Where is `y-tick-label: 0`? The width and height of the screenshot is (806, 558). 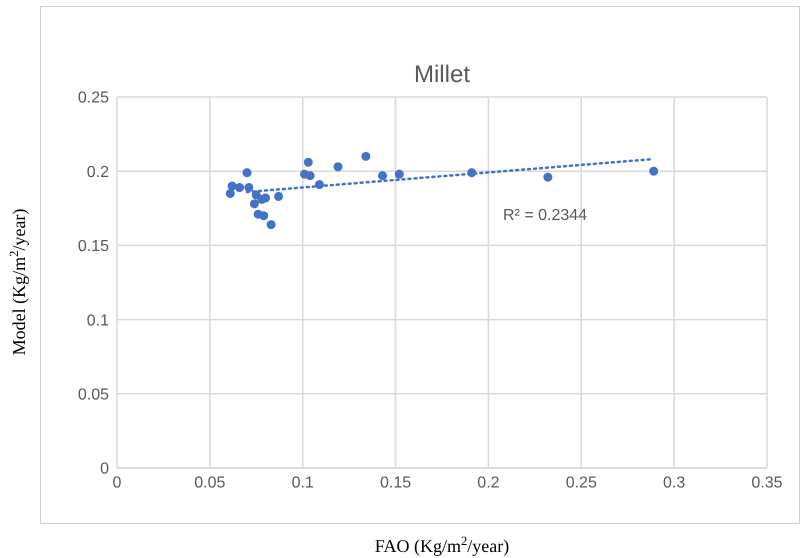
y-tick-label: 0 is located at coordinates (105, 469).